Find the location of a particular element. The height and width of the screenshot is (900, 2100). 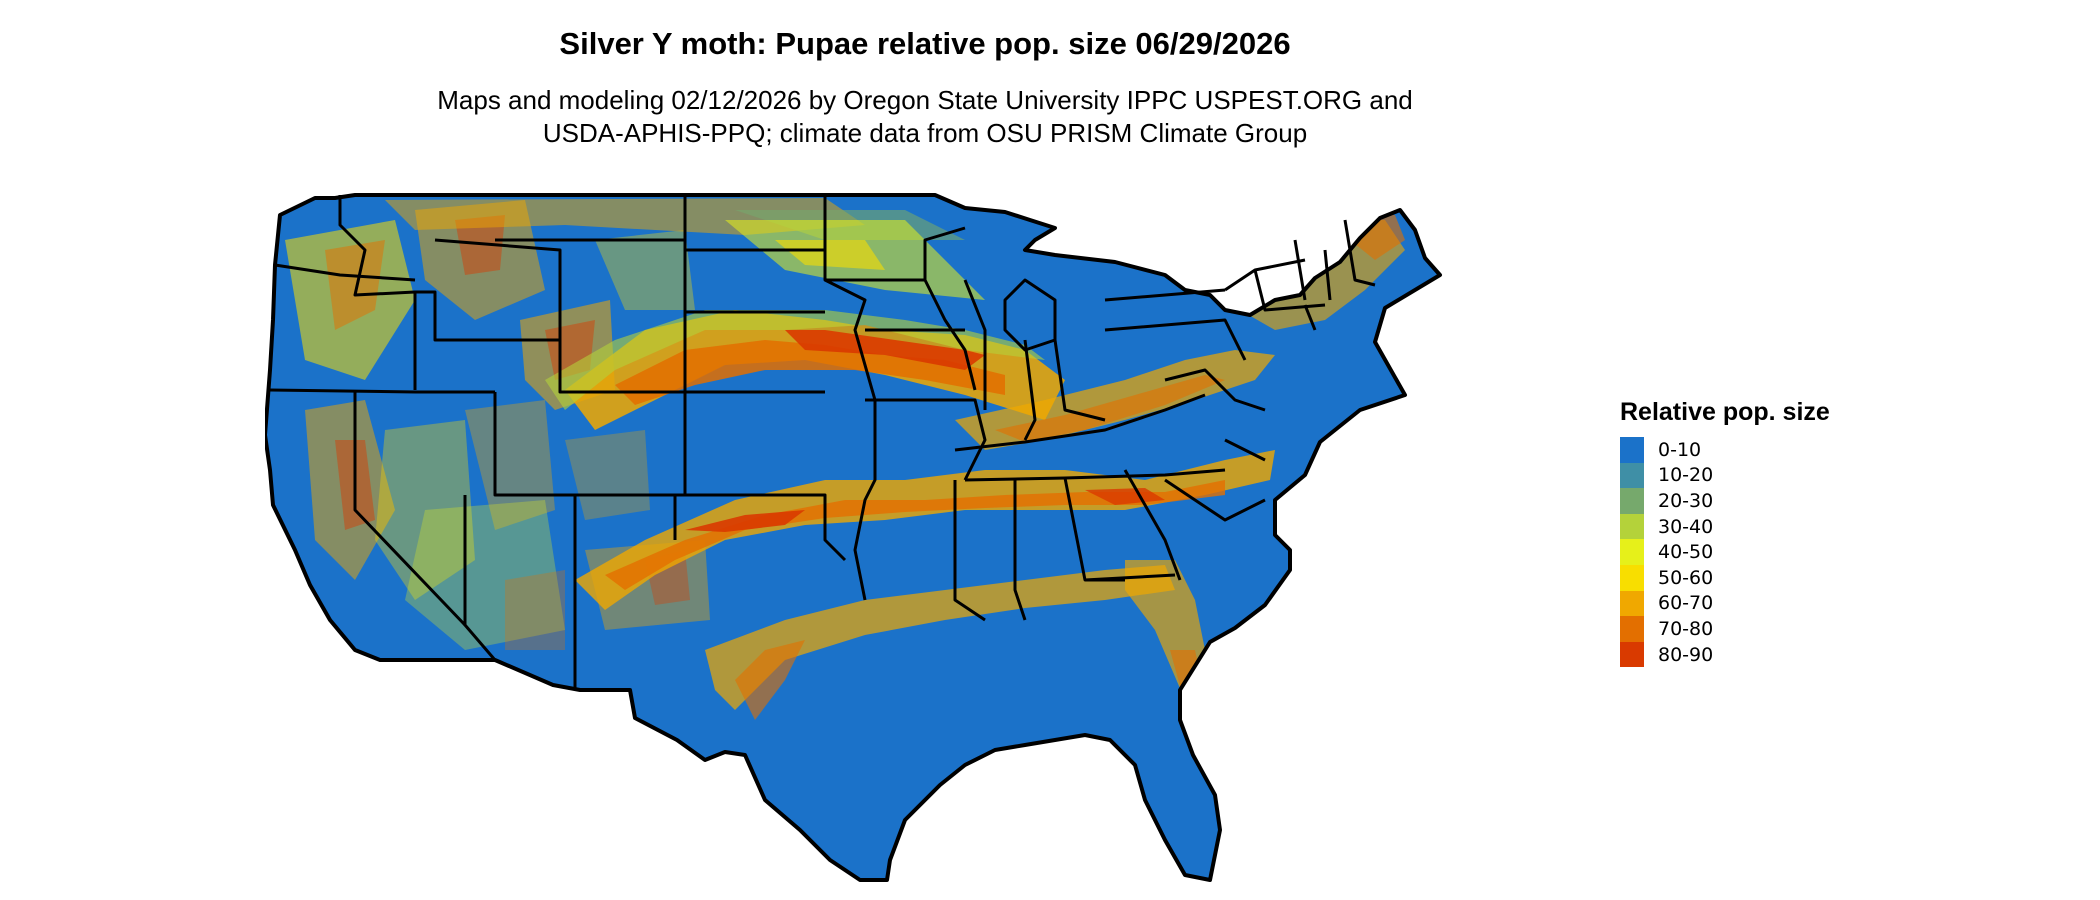

legend-item: 10-20 is located at coordinates (1725, 475).